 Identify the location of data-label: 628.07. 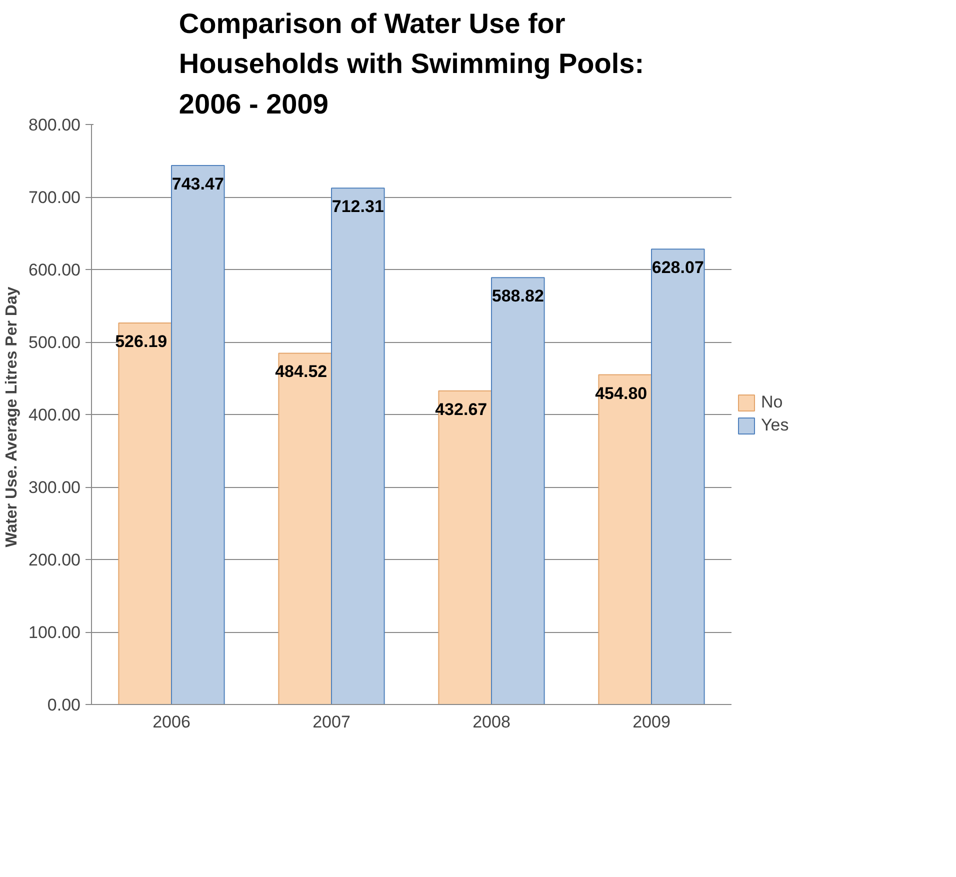
(678, 268).